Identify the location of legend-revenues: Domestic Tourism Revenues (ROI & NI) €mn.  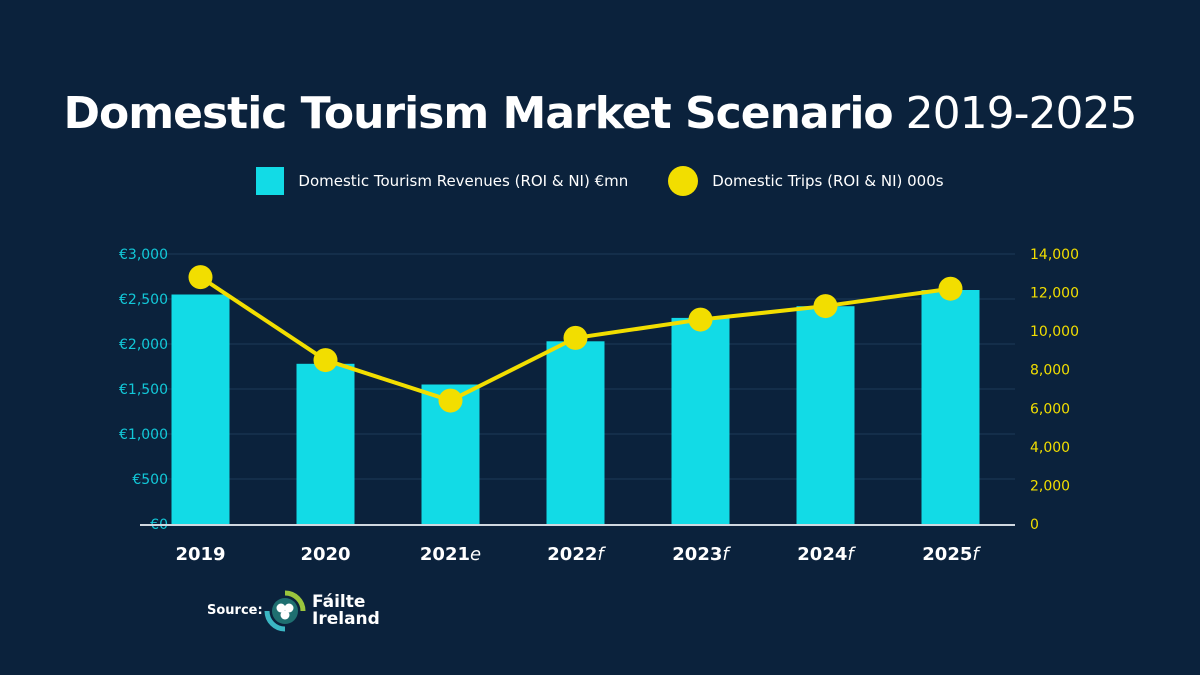
(442, 181).